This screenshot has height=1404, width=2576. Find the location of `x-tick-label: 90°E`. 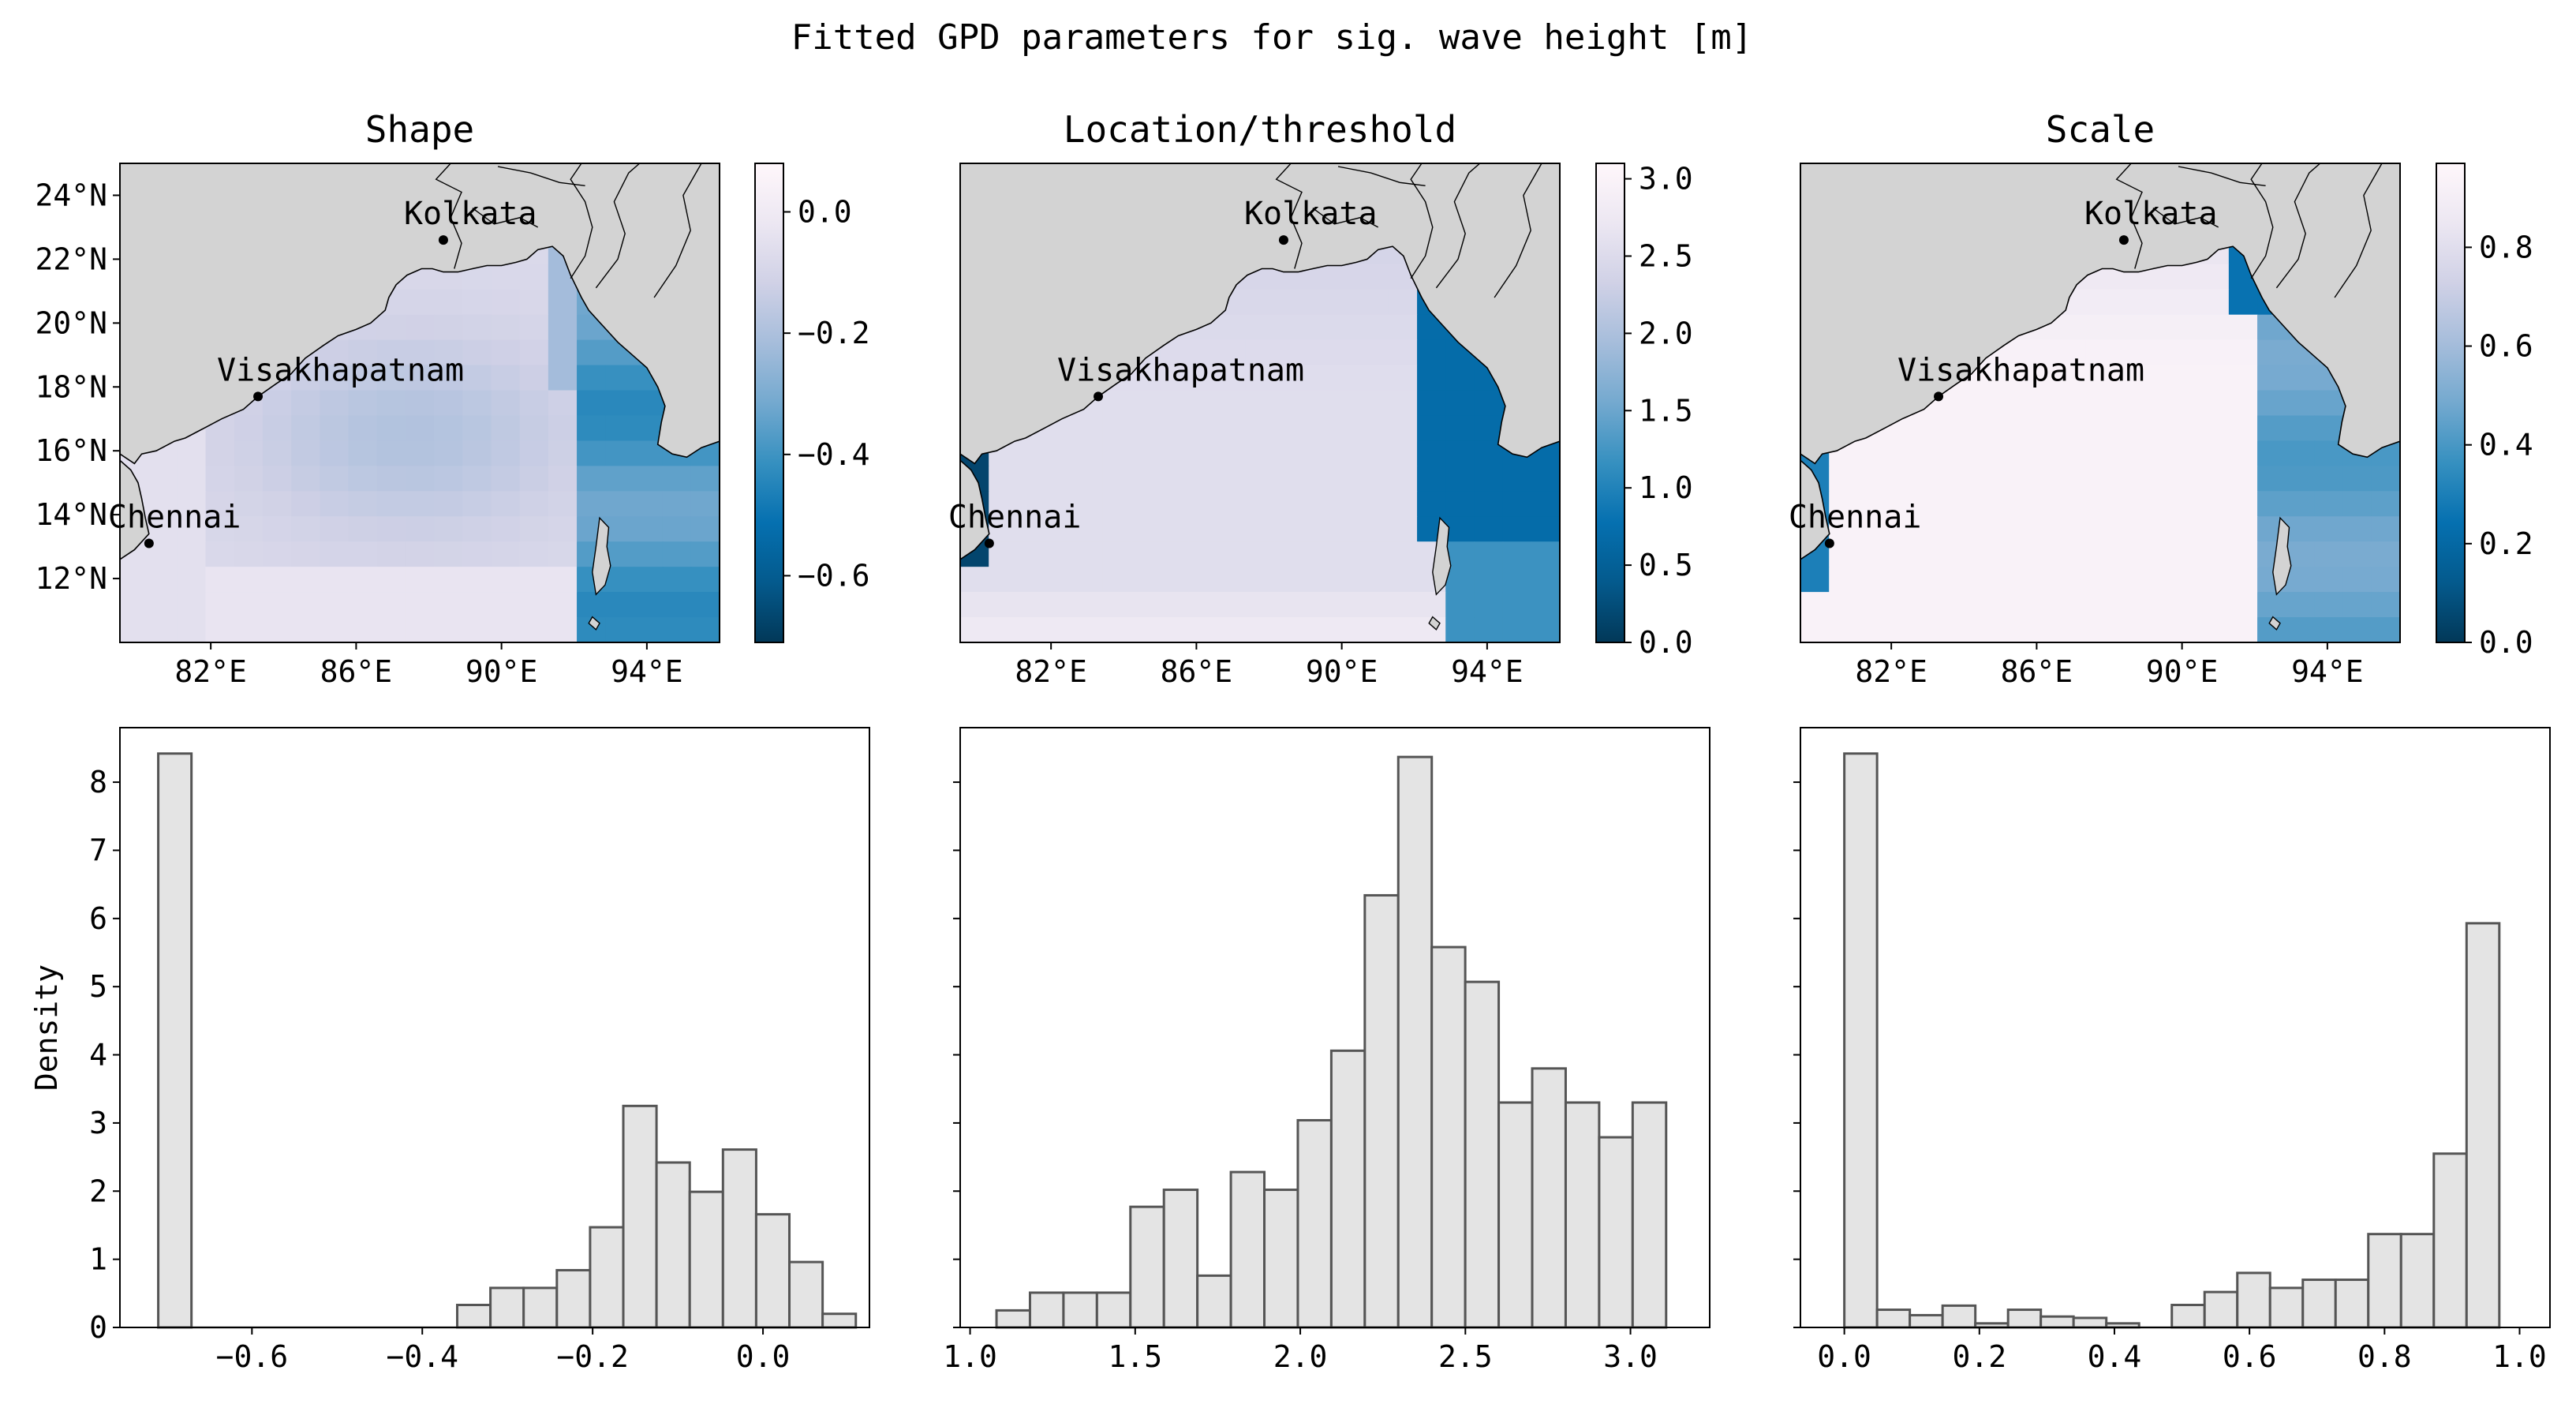

x-tick-label: 90°E is located at coordinates (2182, 671).